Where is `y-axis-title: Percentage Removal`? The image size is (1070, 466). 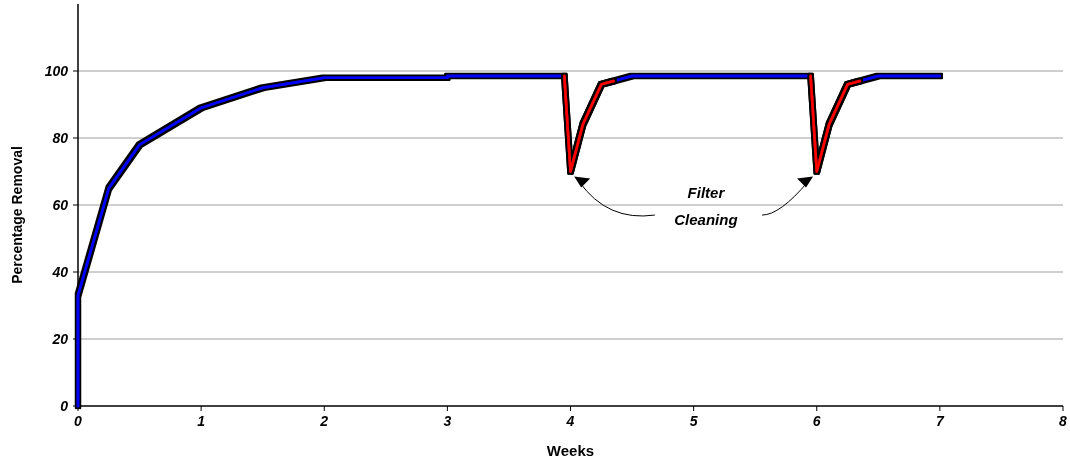 y-axis-title: Percentage Removal is located at coordinates (17, 215).